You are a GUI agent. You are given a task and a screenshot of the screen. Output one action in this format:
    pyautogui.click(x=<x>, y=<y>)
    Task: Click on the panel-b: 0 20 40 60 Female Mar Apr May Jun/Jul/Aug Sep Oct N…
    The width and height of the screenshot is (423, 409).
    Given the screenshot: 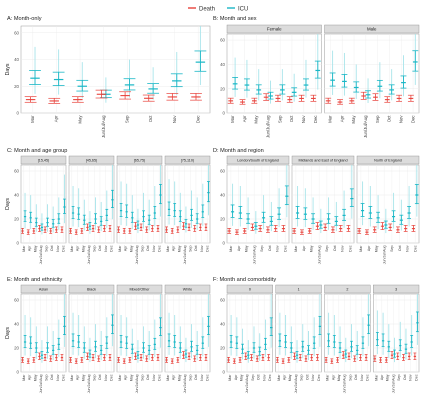 What is the action you would take?
    pyautogui.click(x=320, y=81)
    